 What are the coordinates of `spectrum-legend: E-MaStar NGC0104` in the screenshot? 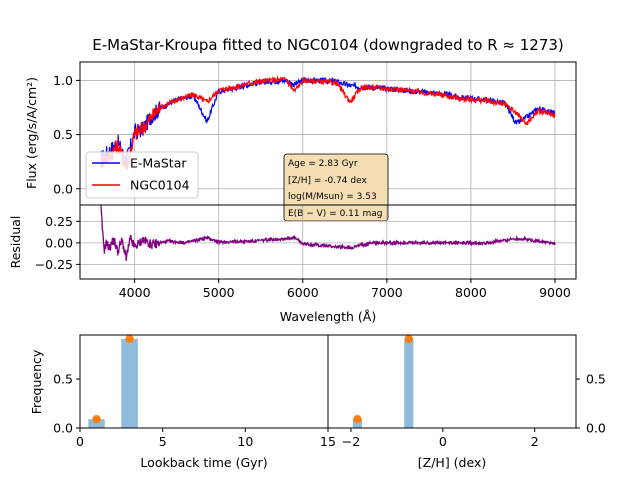 It's located at (142, 175).